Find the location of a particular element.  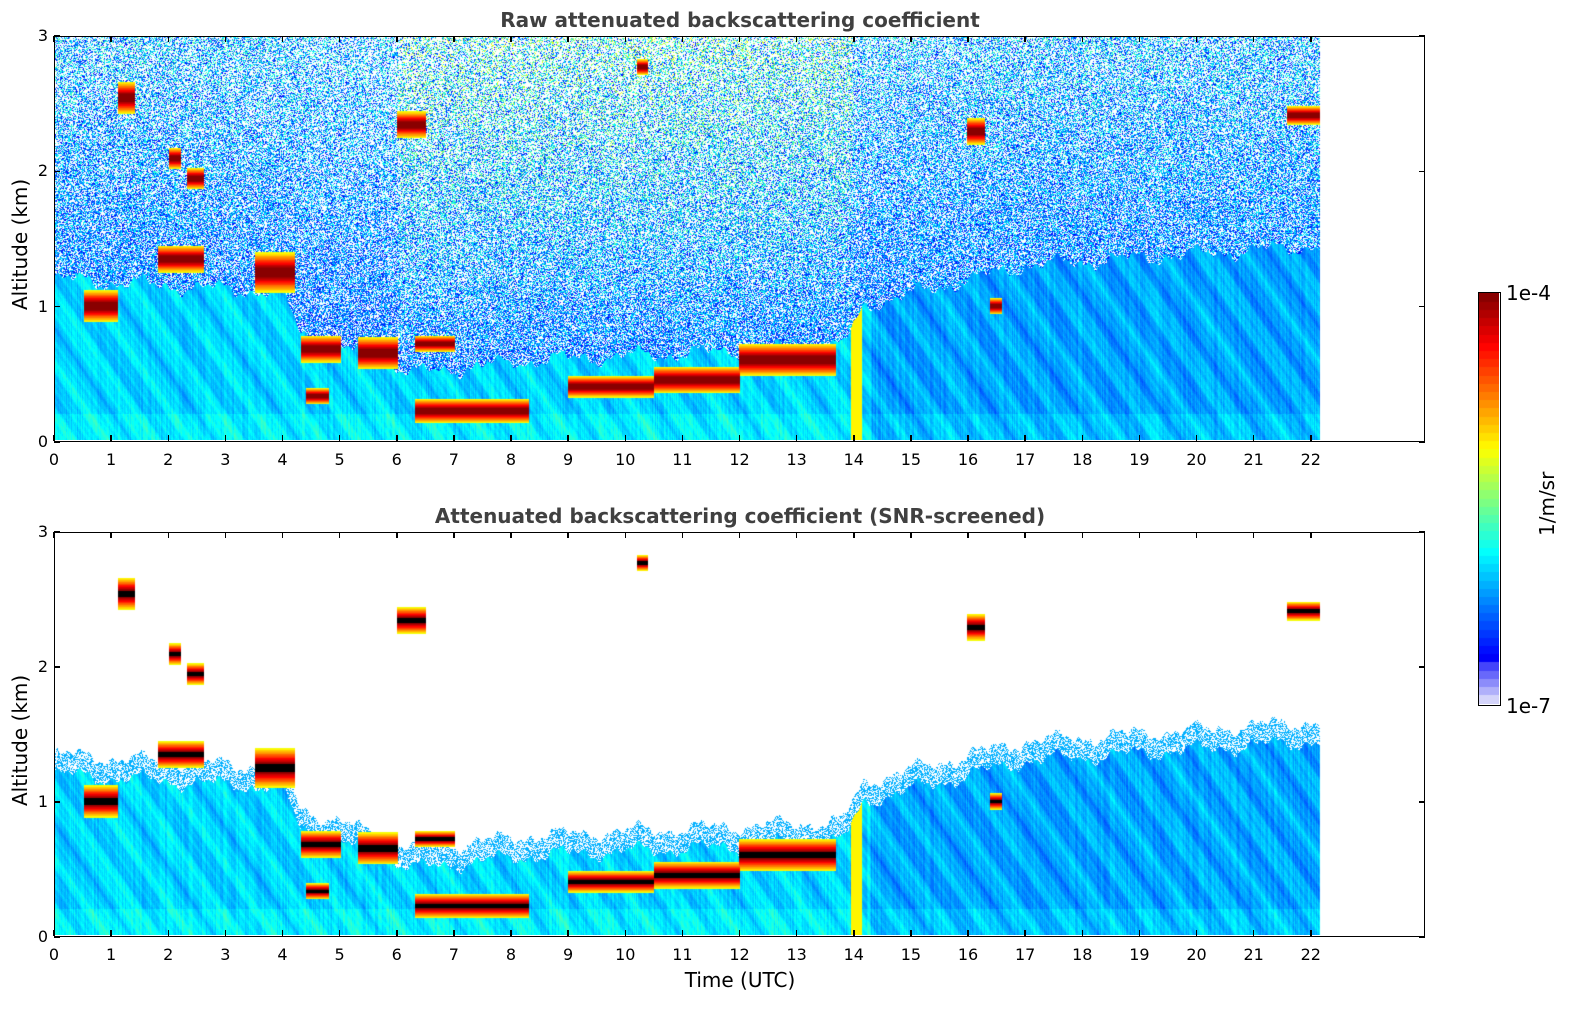

x-tick-label: 19 is located at coordinates (1139, 459).